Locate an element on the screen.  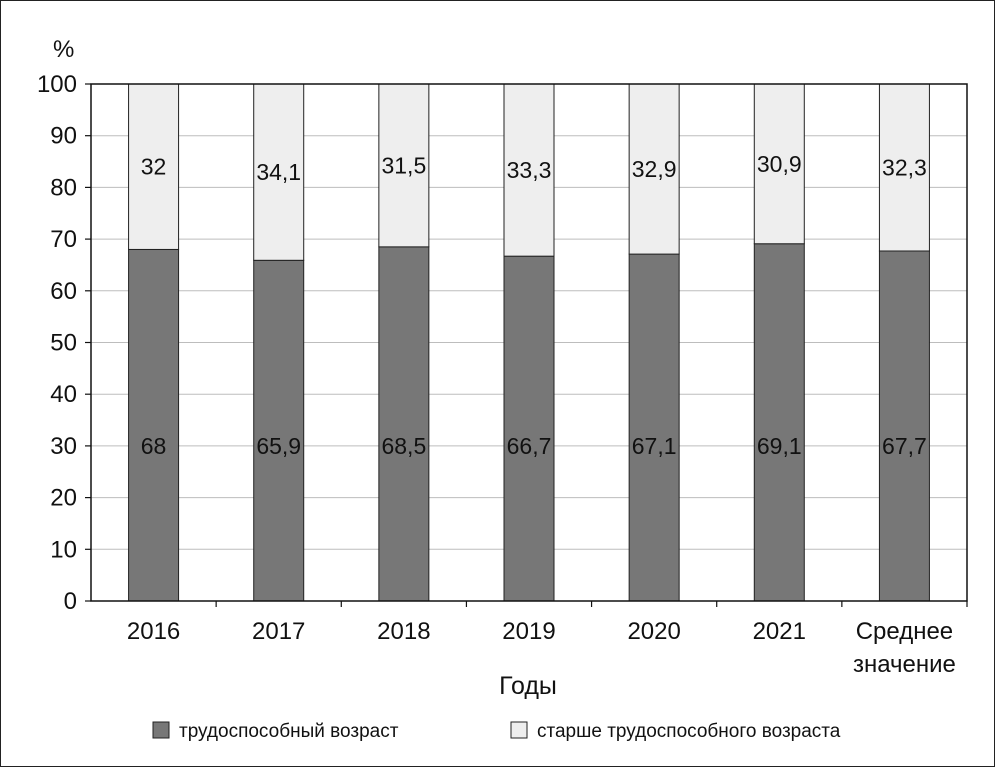
data-label: 65,9 is located at coordinates (278, 446).